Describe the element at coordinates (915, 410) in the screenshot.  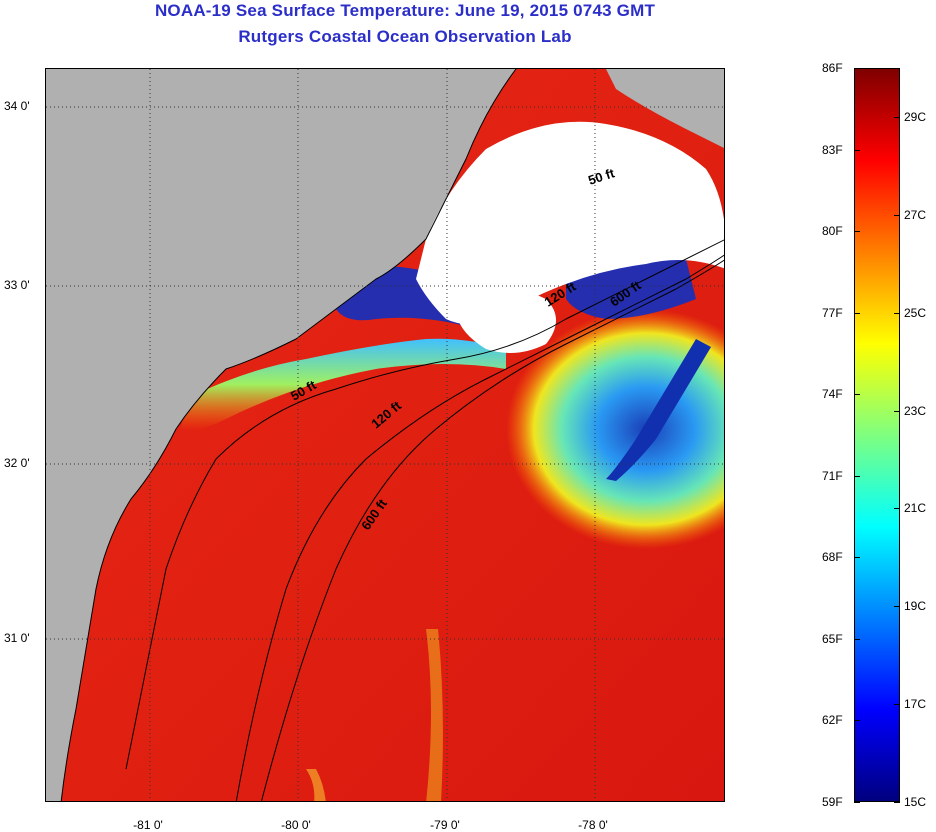
I see `colorbar-celsius-label: 23C` at that location.